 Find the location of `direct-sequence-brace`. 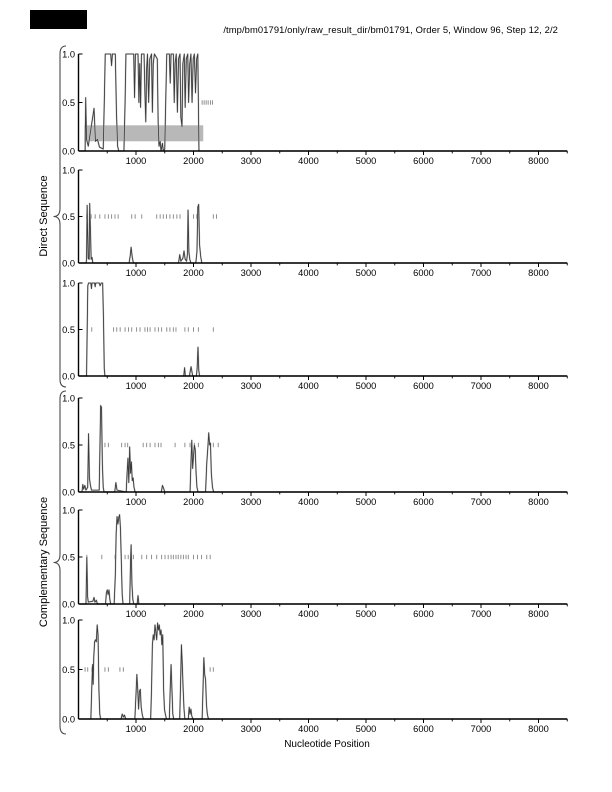

direct-sequence-brace is located at coordinates (60, 216).